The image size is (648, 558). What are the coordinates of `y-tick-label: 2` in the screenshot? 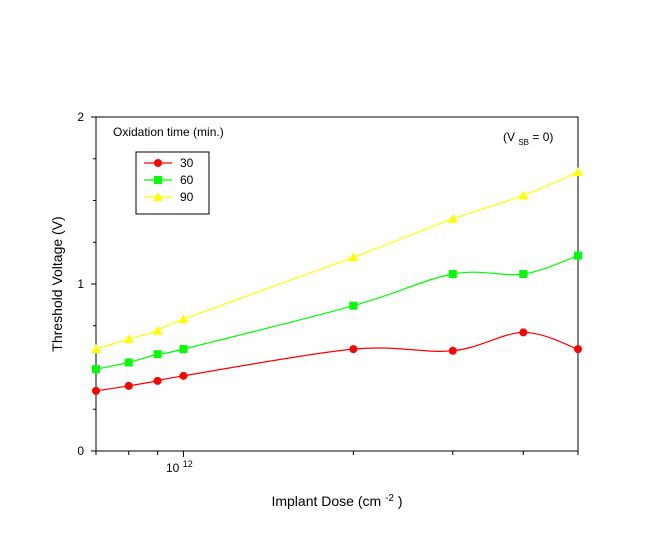 It's located at (80, 117).